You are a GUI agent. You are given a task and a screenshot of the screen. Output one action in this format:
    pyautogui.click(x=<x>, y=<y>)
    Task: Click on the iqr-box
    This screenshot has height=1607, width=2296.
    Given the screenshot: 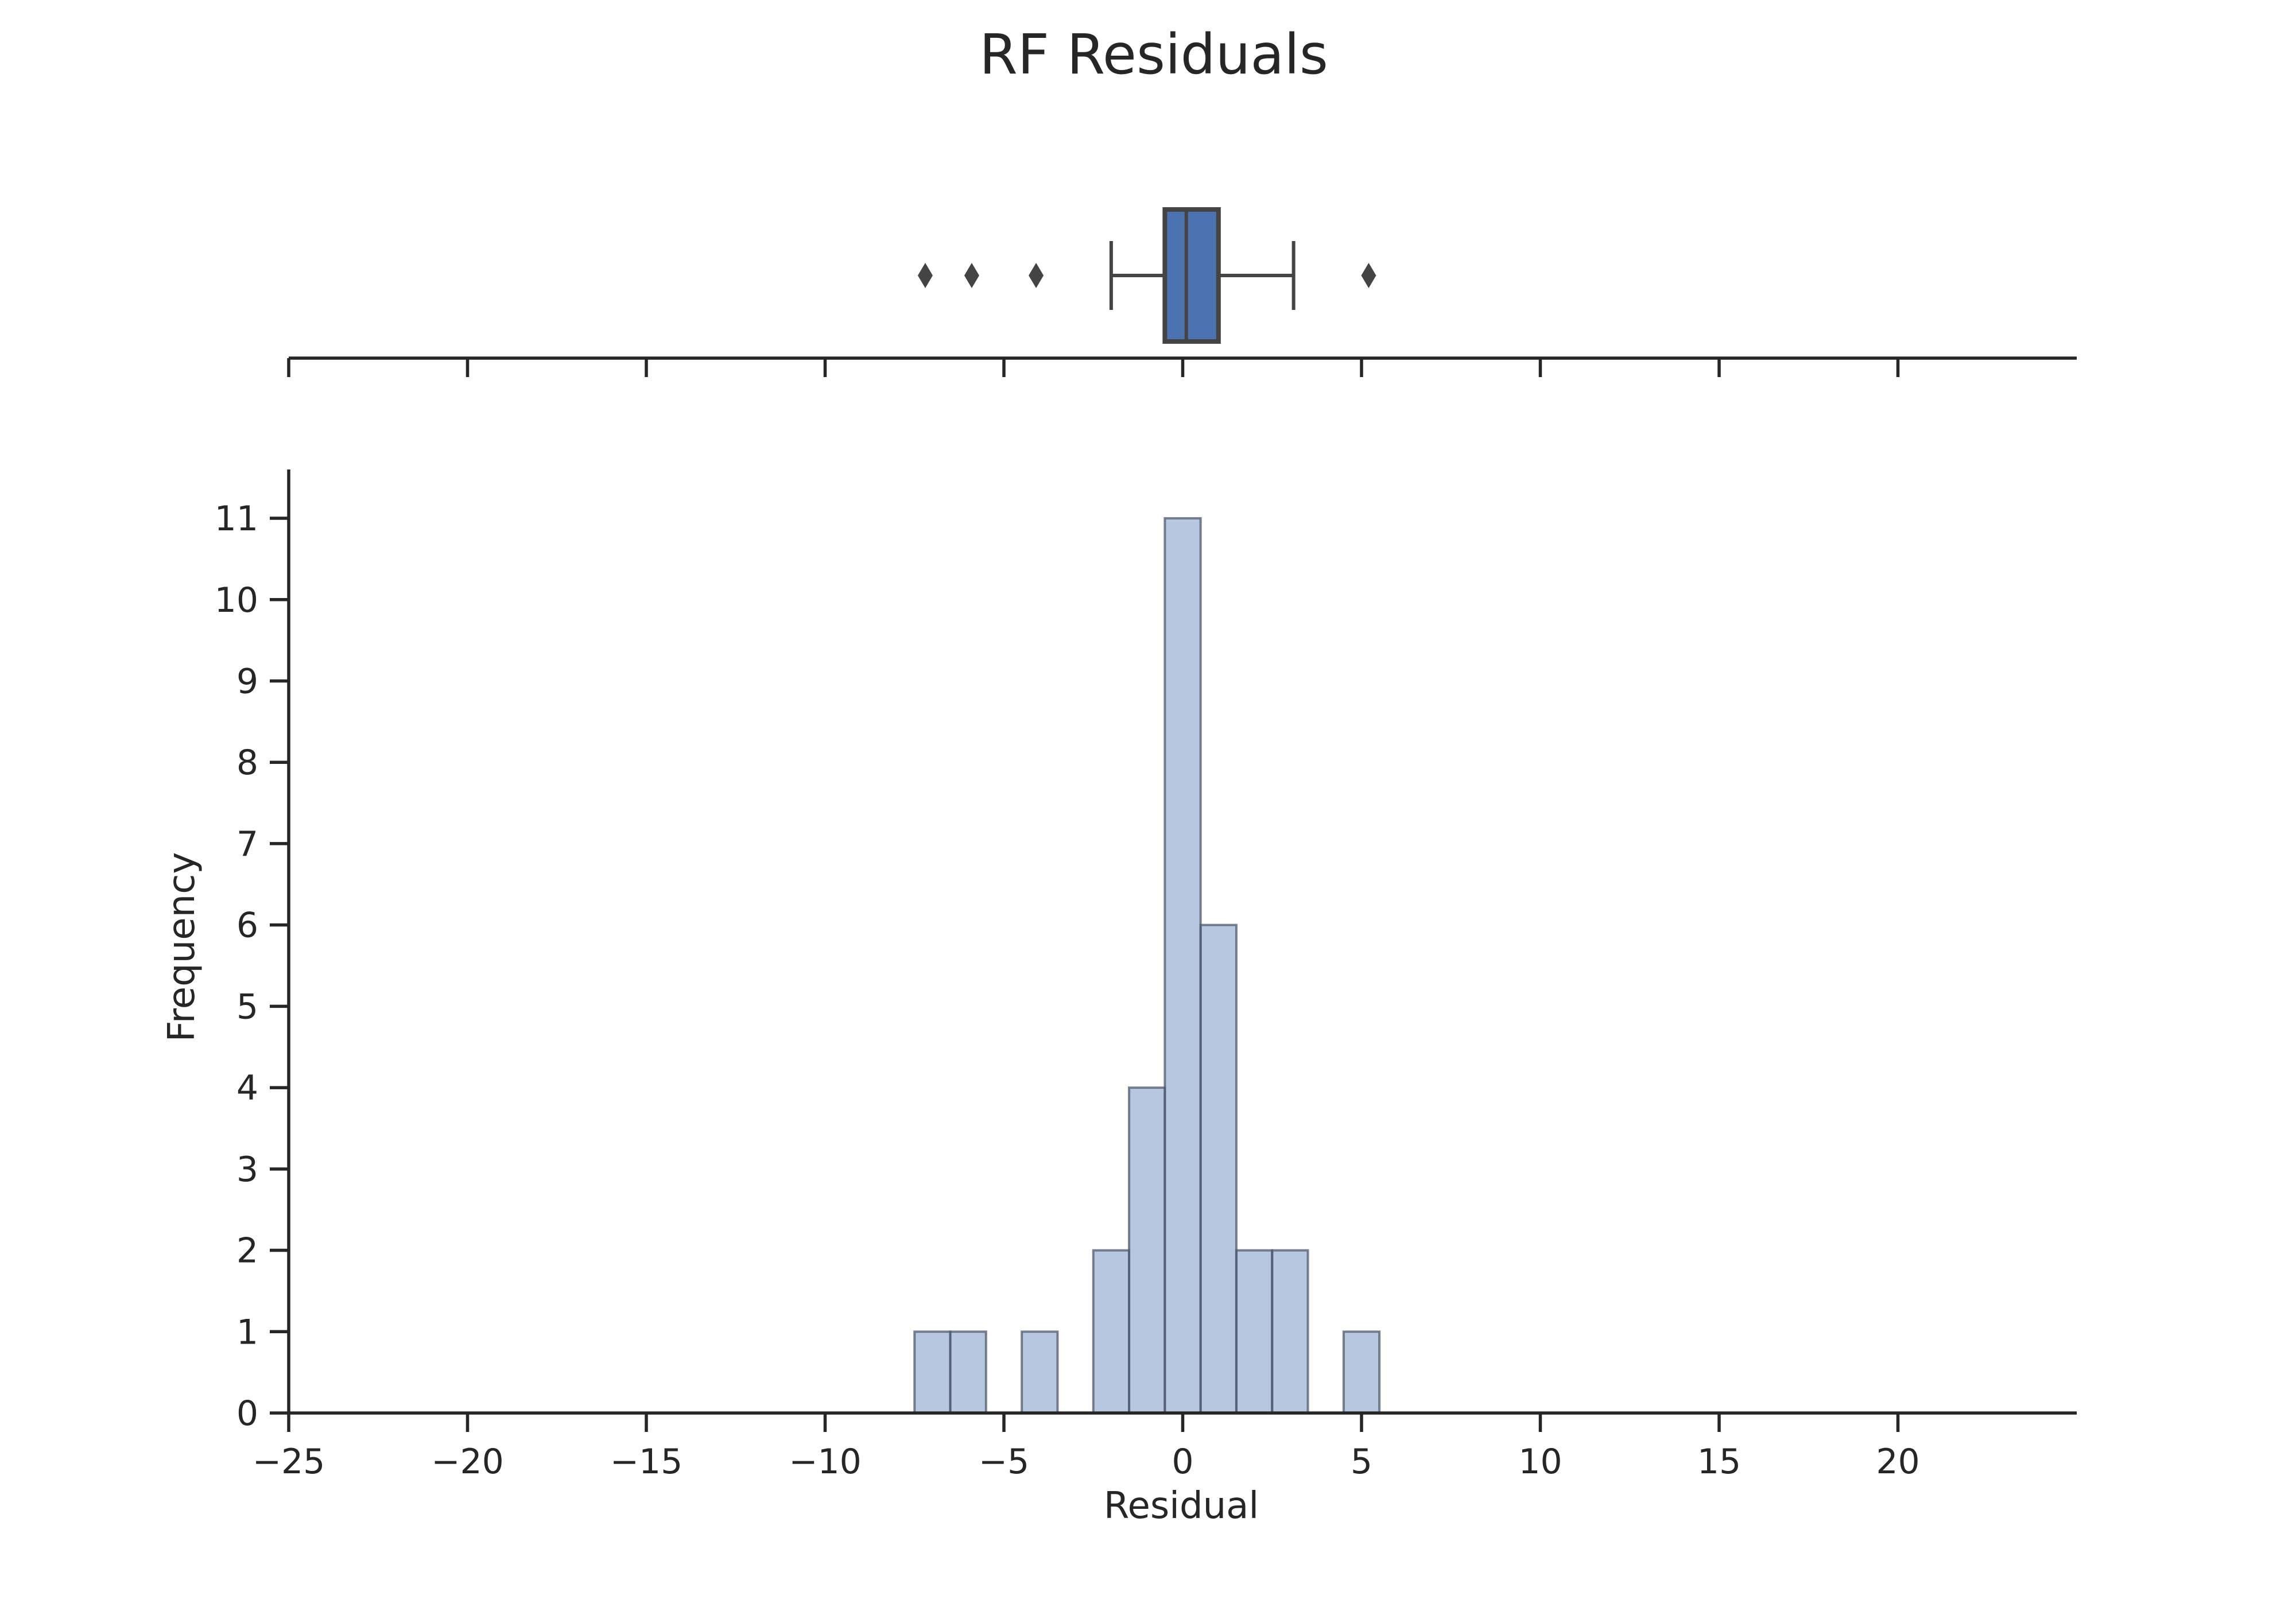 What is the action you would take?
    pyautogui.click(x=1191, y=275)
    